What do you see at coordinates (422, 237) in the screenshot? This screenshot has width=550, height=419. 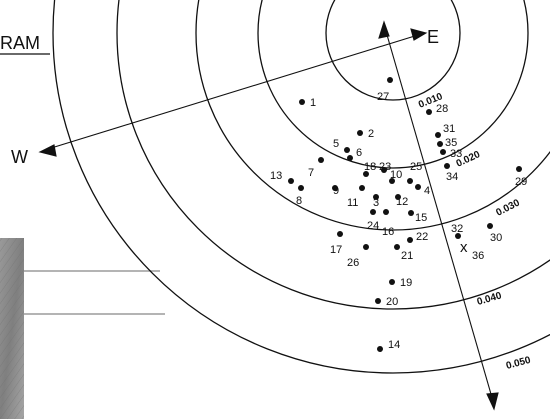 I see `survey-point-22-label: 22` at bounding box center [422, 237].